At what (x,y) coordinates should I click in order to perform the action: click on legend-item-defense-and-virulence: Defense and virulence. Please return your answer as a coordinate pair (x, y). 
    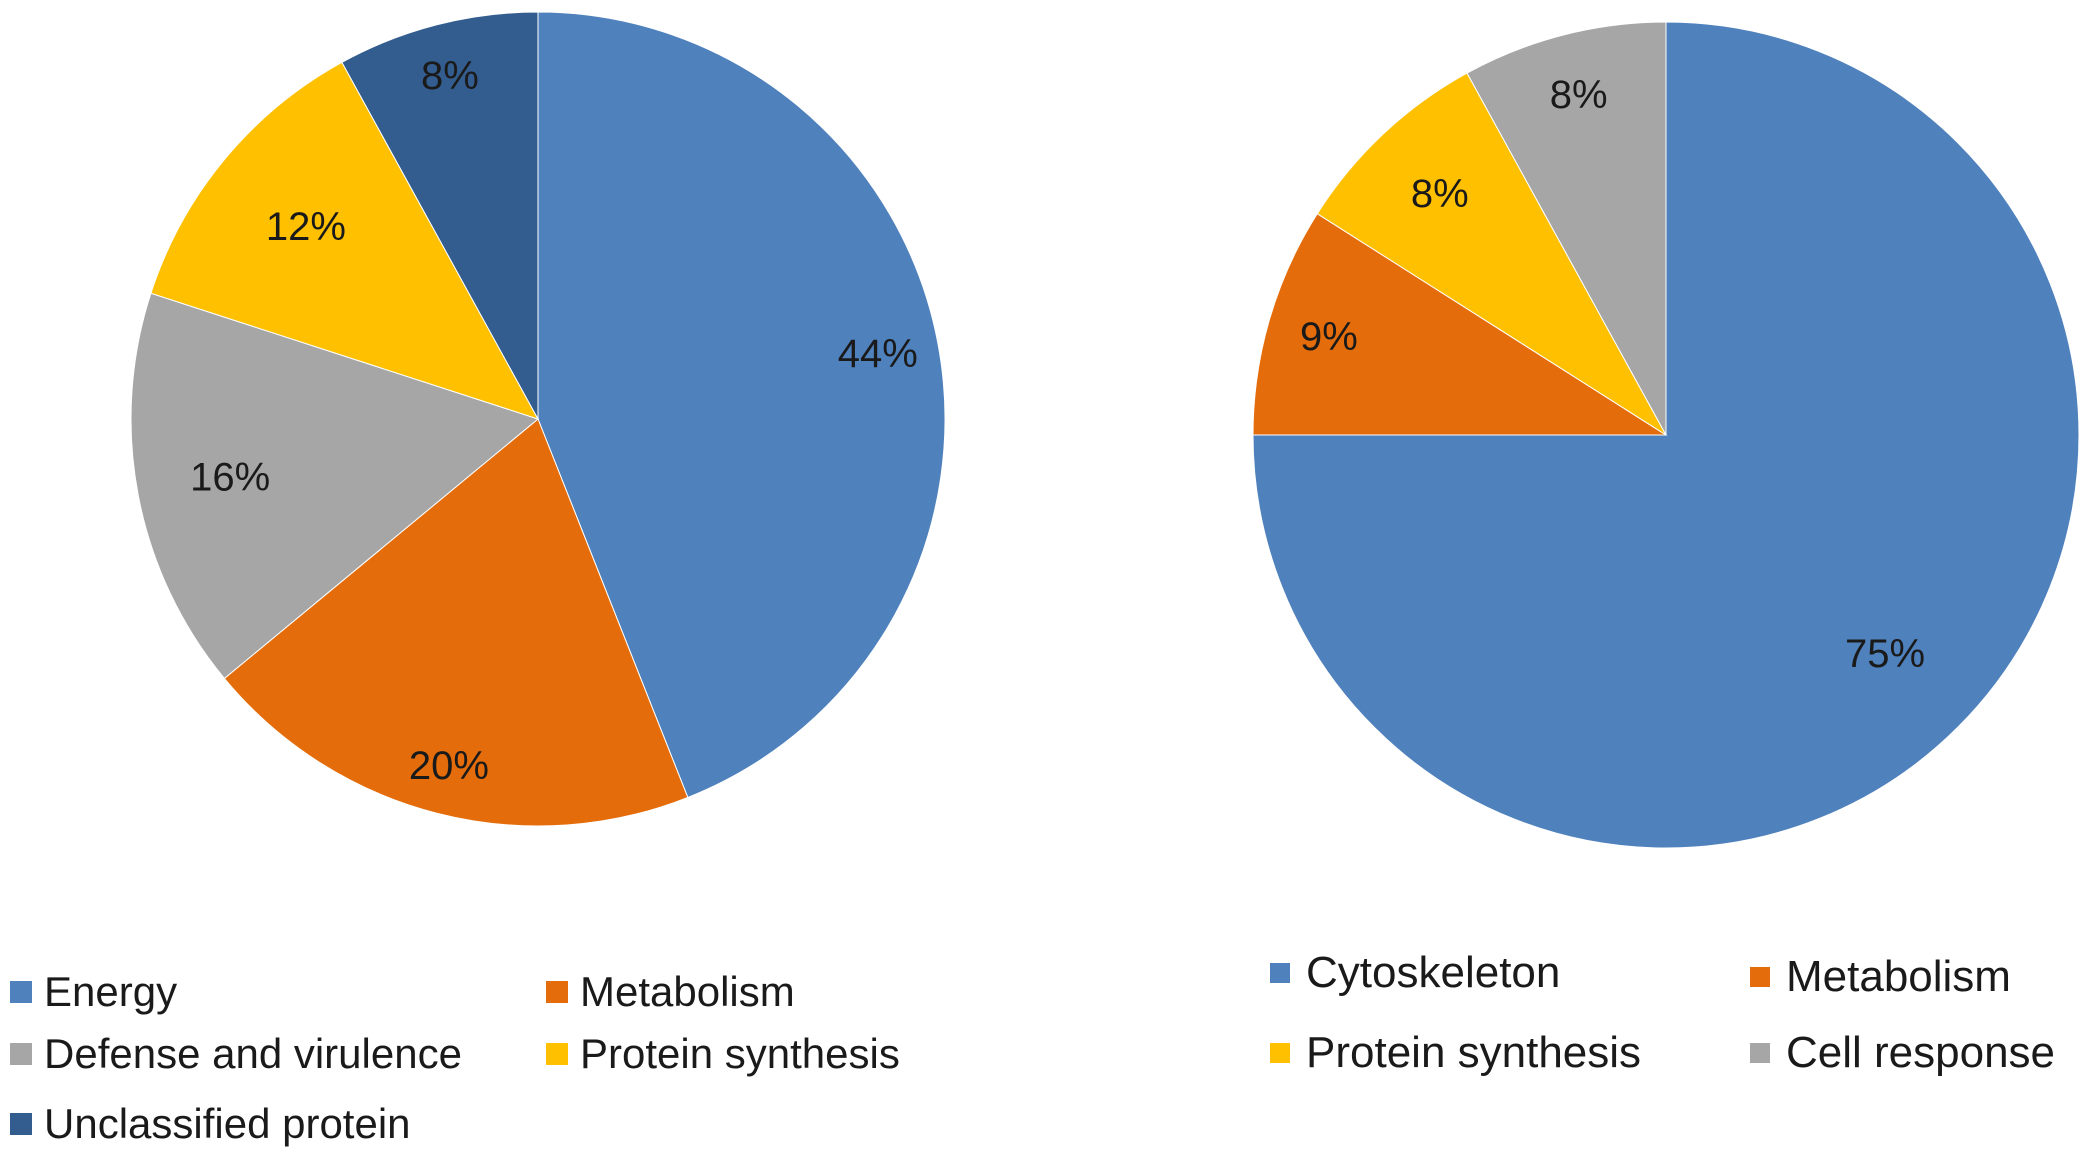
    Looking at the image, I should click on (236, 1054).